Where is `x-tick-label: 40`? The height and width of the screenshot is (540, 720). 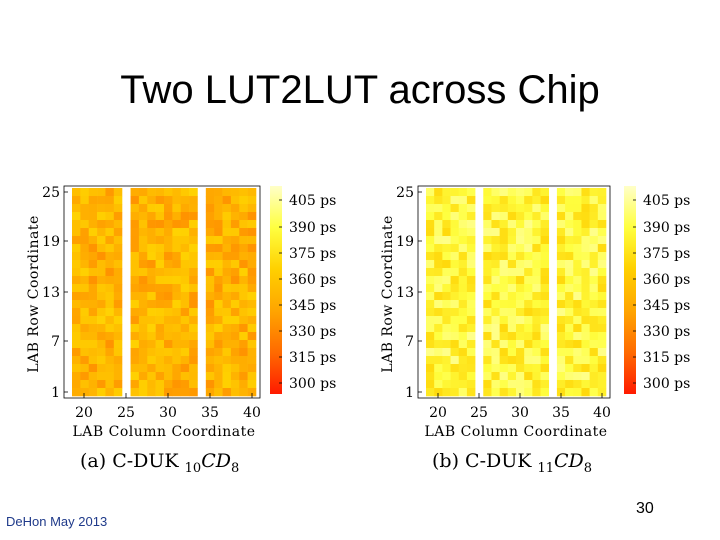
x-tick-label: 40 is located at coordinates (252, 413).